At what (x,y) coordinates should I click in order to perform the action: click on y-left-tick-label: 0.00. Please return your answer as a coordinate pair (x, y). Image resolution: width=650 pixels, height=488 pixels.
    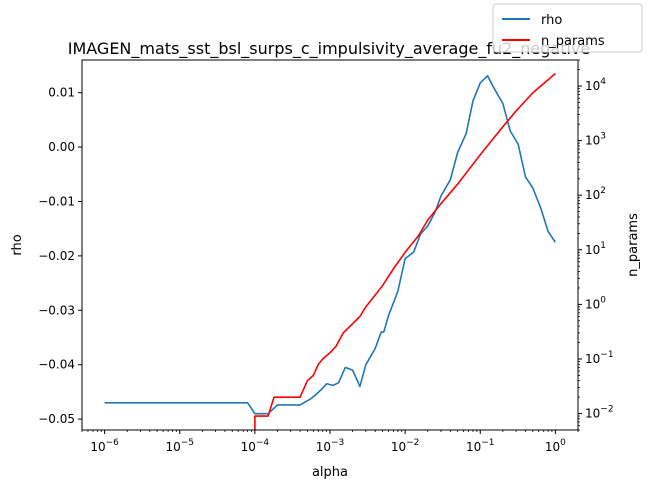
    Looking at the image, I should click on (61, 147).